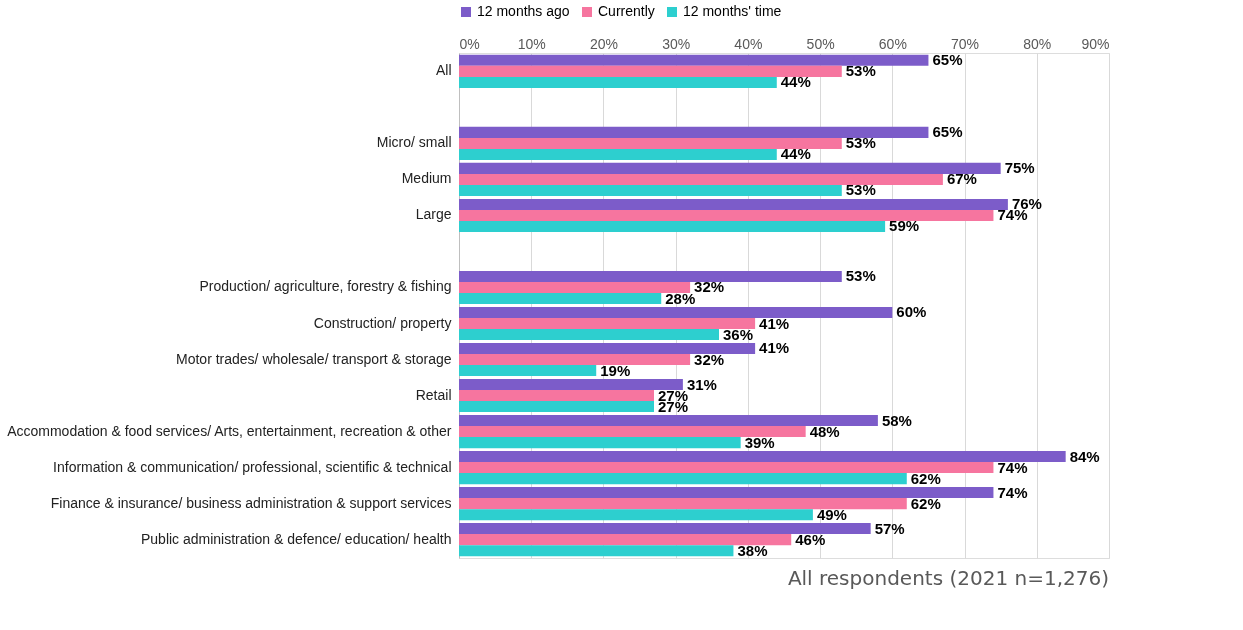 The height and width of the screenshot is (630, 1243). I want to click on legend-label: Currently, so click(626, 11).